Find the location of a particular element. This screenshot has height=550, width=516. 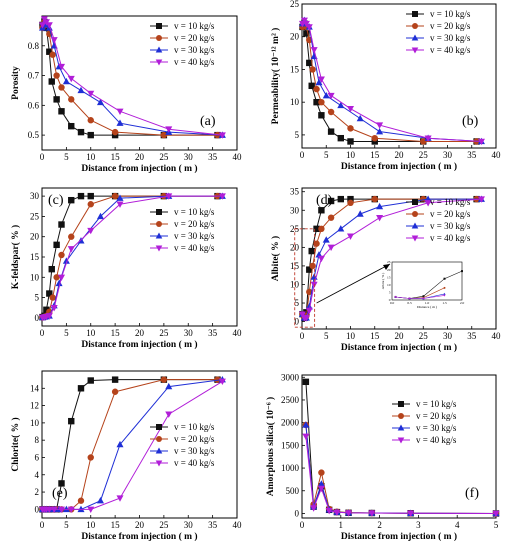

y-tick-label: 8 is located at coordinates (37, 440).